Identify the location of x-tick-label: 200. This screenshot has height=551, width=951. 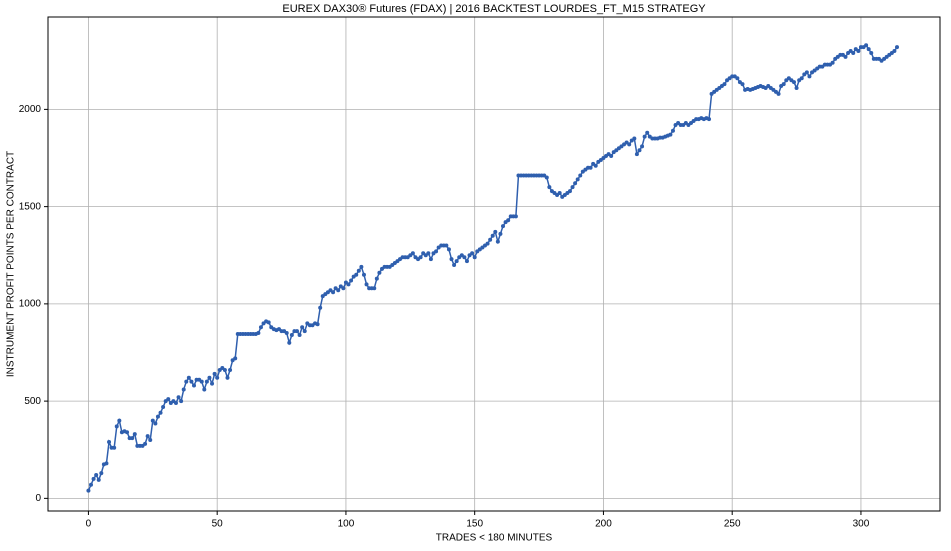
(603, 524).